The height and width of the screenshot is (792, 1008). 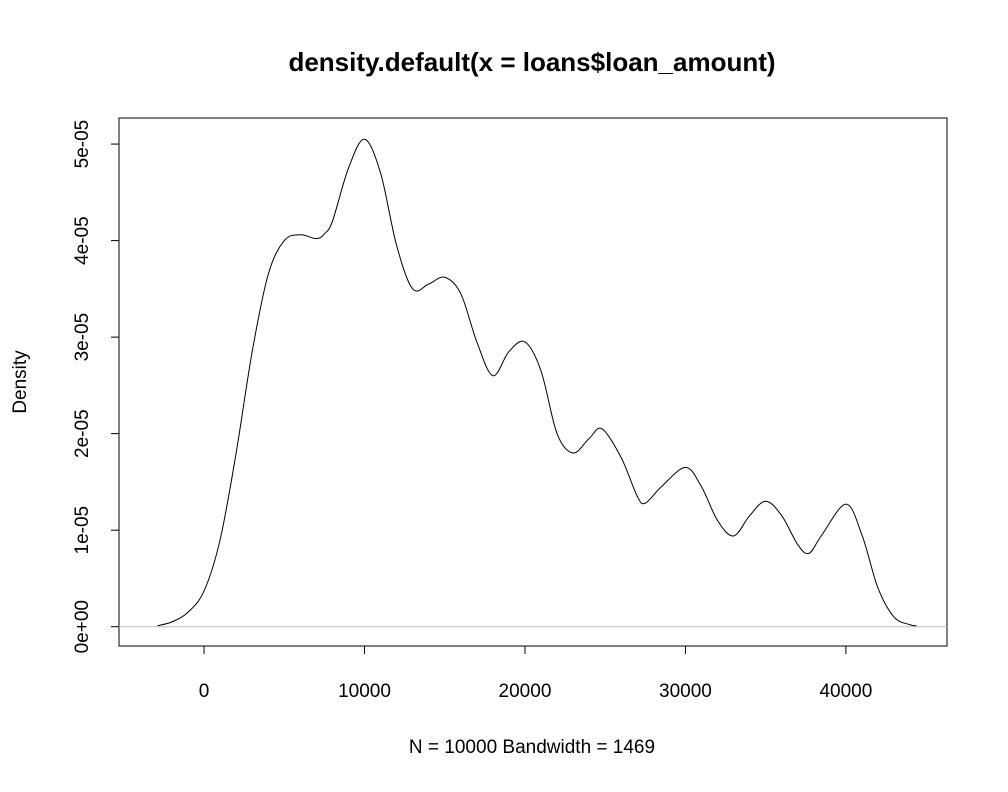 What do you see at coordinates (364, 691) in the screenshot?
I see `x-tick-label: 10000` at bounding box center [364, 691].